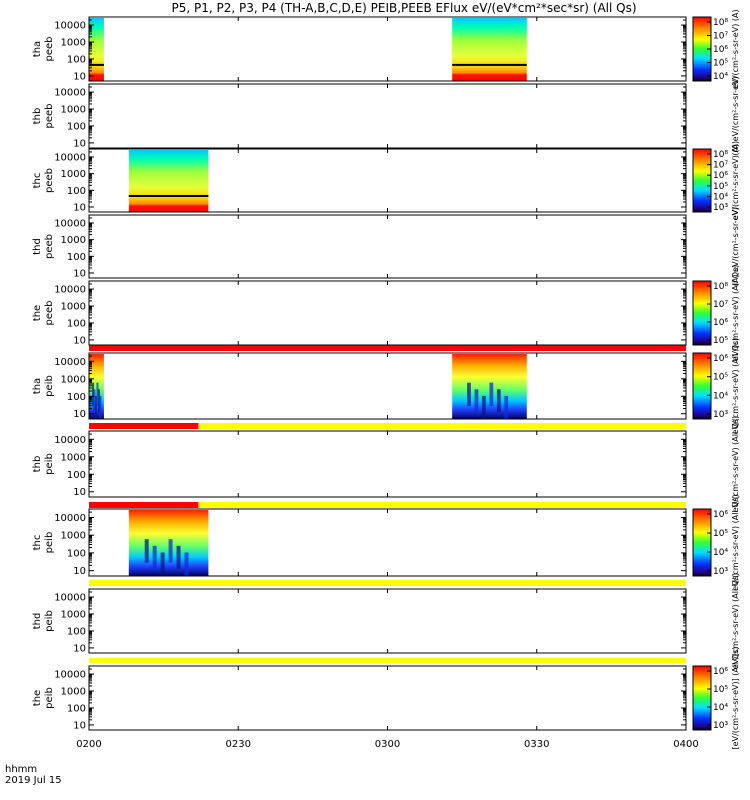 The image size is (750, 800). I want to click on panel-label-probe: thc, so click(37, 181).